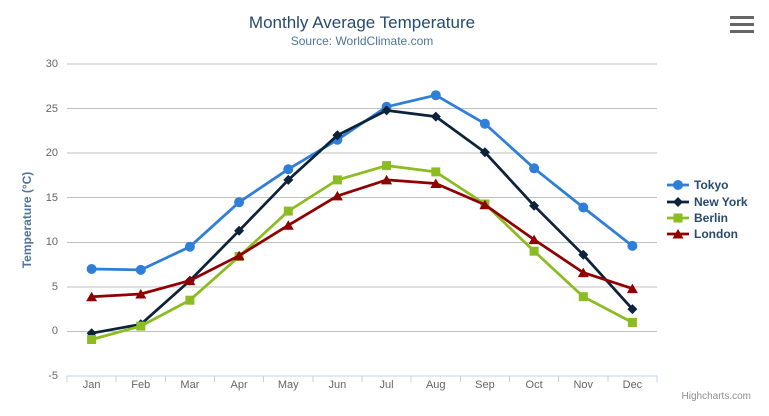 The image size is (769, 416). I want to click on legend-marker-tokyo, so click(678, 185).